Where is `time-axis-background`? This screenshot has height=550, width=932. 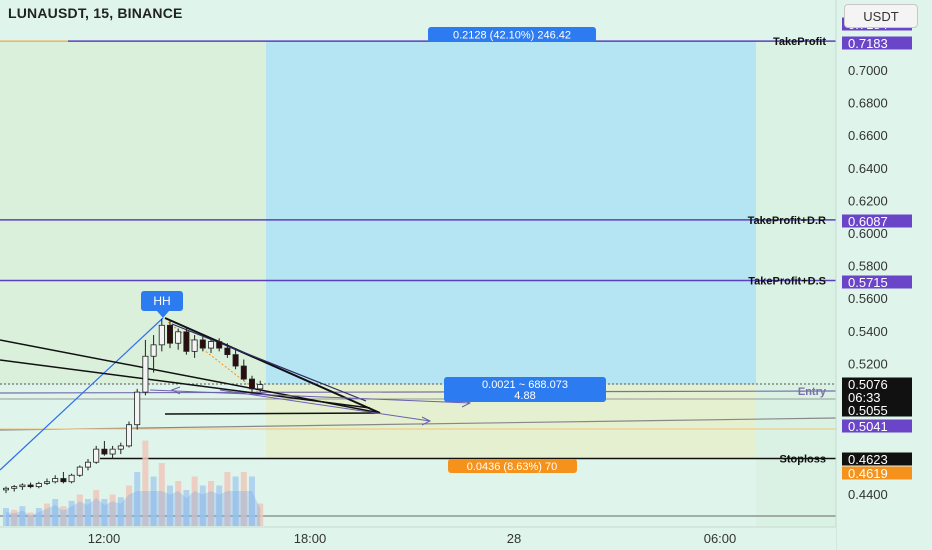
time-axis-background is located at coordinates (418, 538).